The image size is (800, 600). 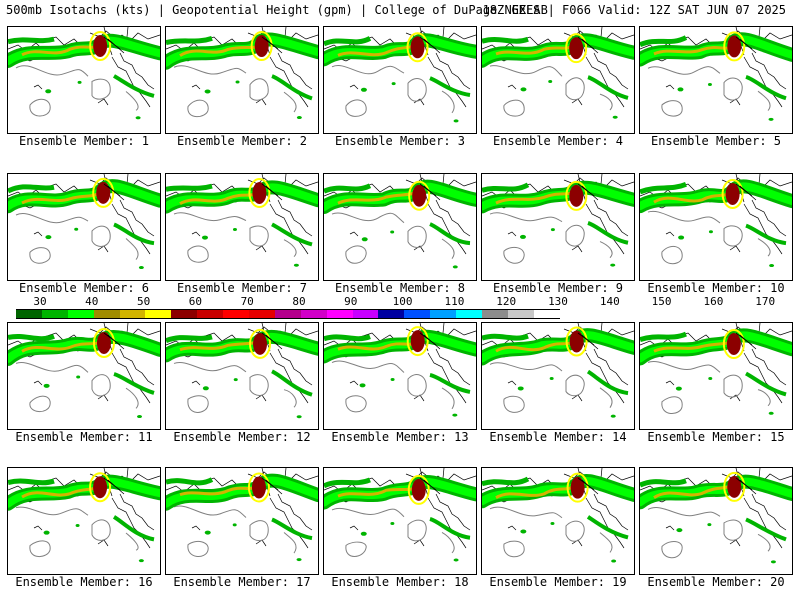 I want to click on colorbar-tick-label: 130, so click(x=558, y=301).